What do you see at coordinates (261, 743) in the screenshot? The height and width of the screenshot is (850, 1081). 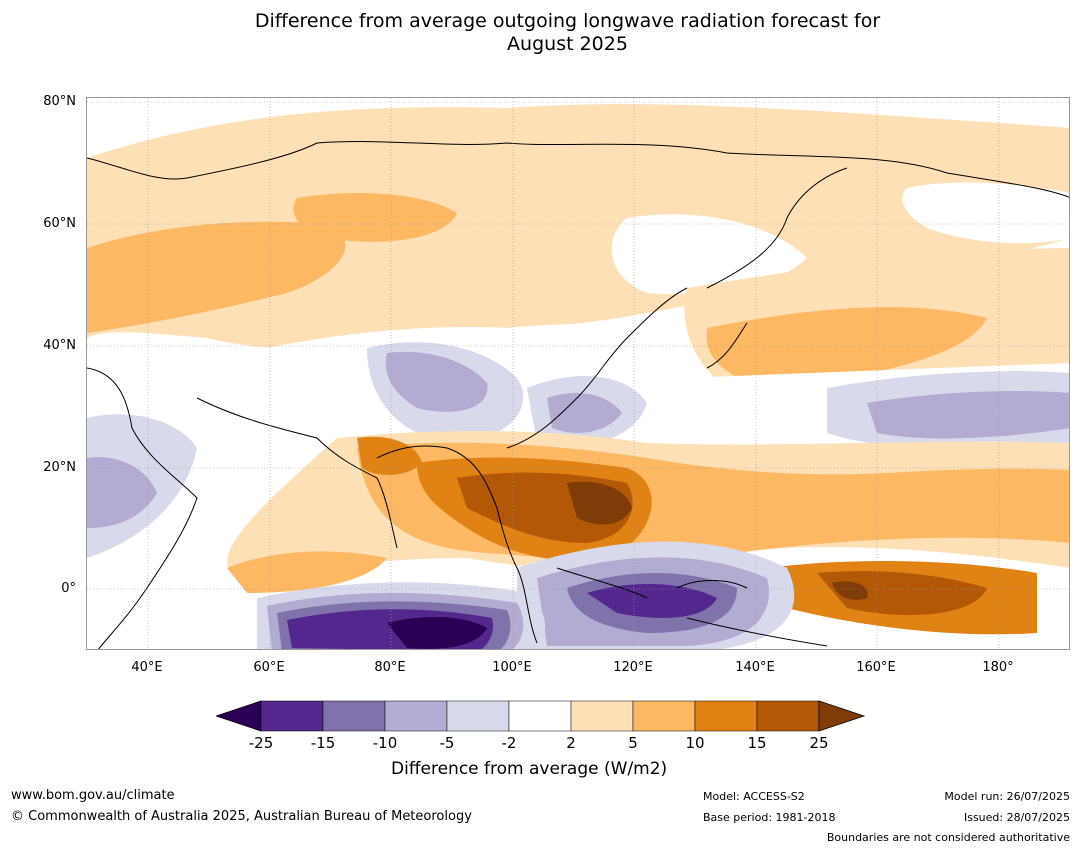 I see `colorbar-tick-label: -25` at bounding box center [261, 743].